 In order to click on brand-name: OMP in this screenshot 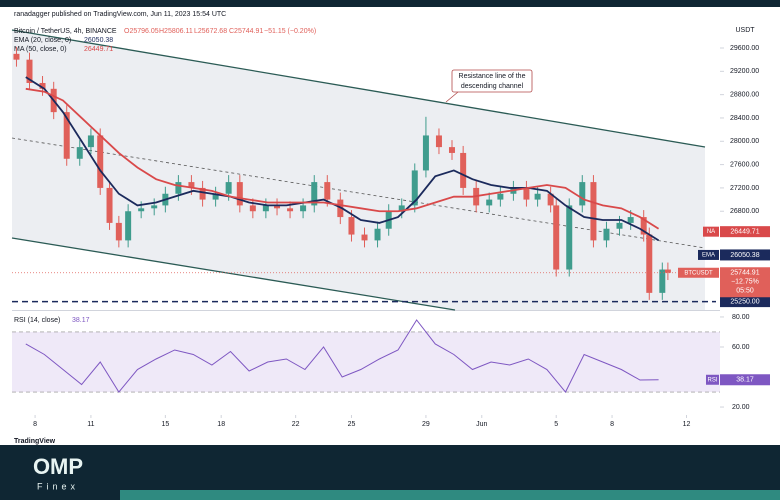, I will do `click(58, 466)`.